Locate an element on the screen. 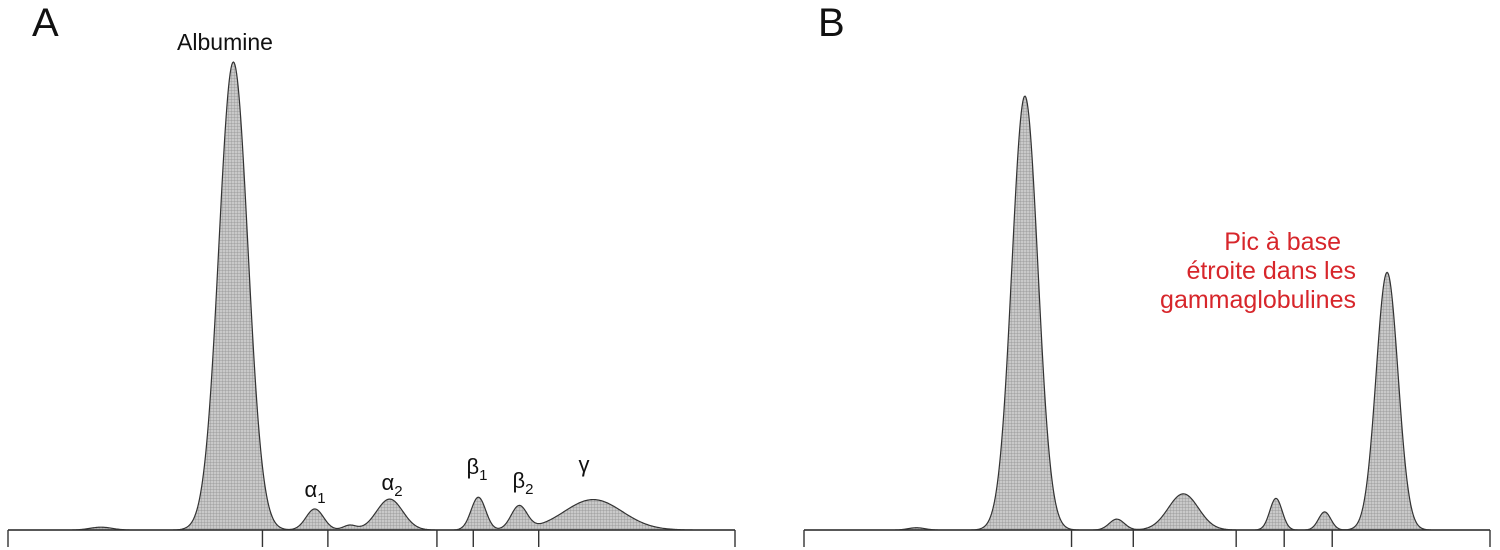 Image resolution: width=1500 pixels, height=550 pixels. beta1-peak-label: β1 is located at coordinates (477, 469).